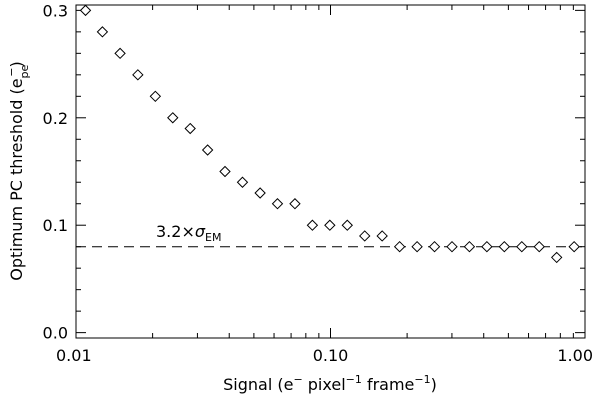  Describe the element at coordinates (331, 355) in the screenshot. I see `x-tick-label: 0.10` at that location.